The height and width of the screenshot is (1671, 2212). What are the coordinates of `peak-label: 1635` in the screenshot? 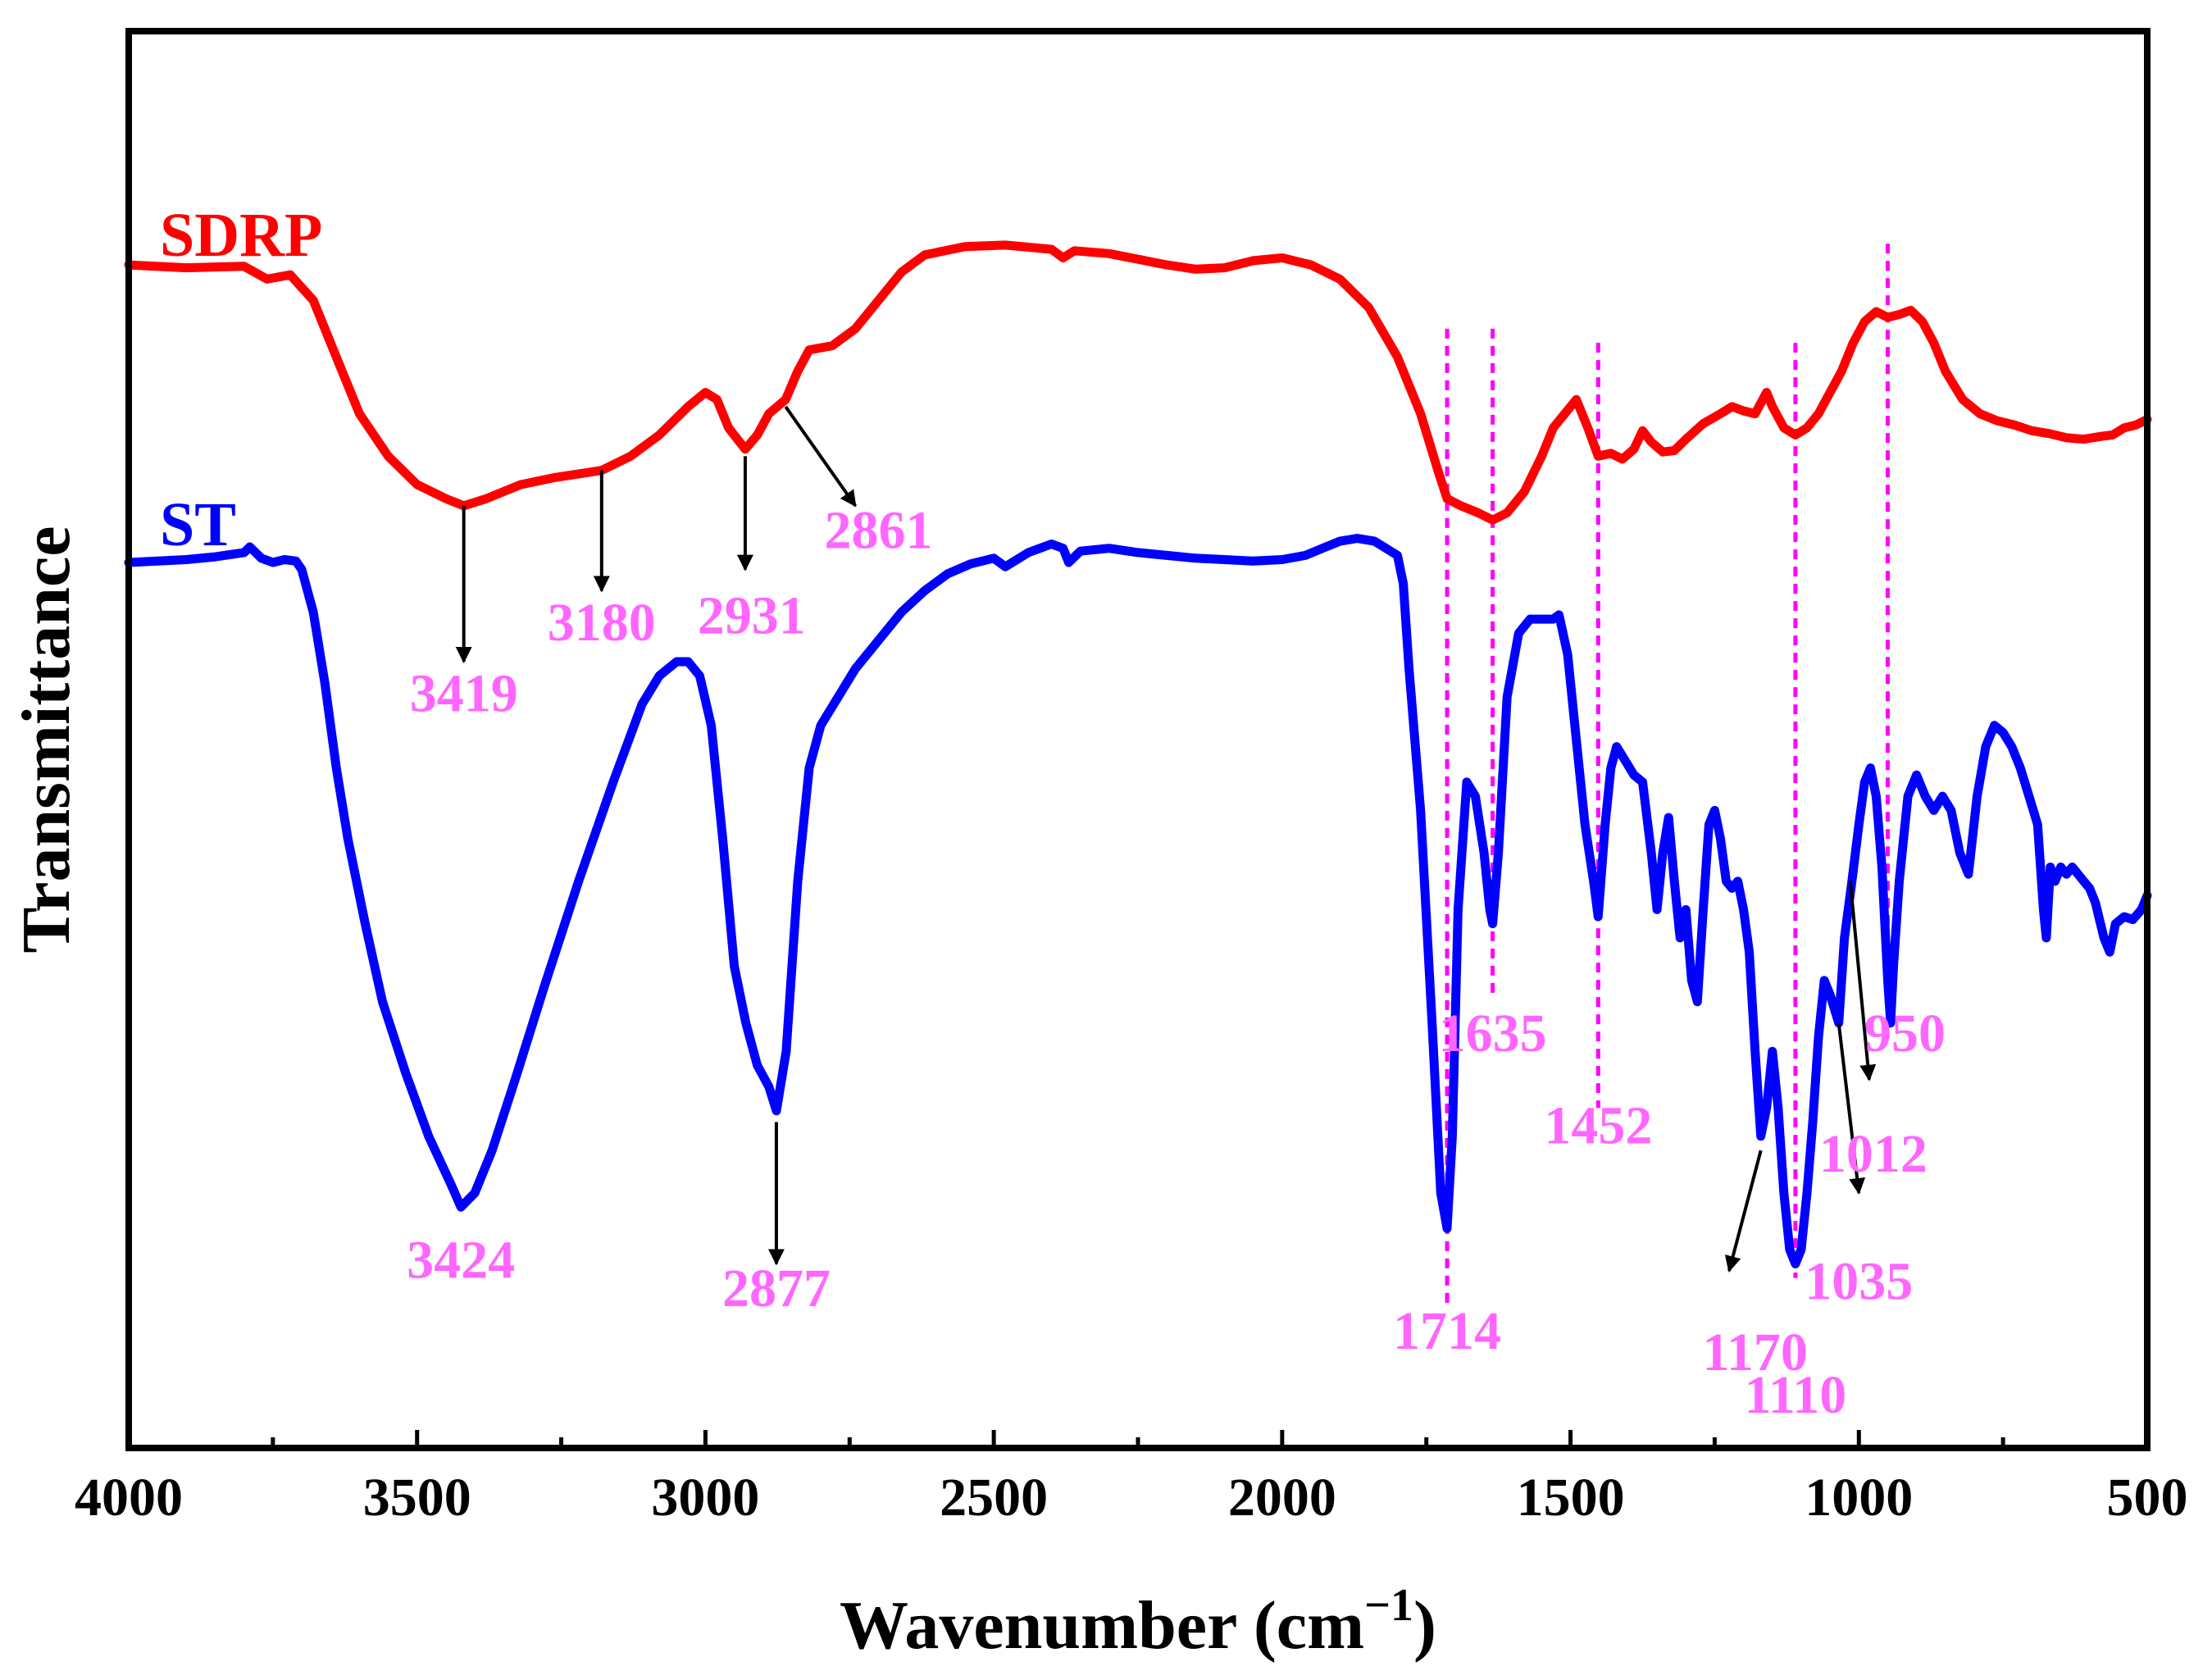 It's located at (1493, 1033).